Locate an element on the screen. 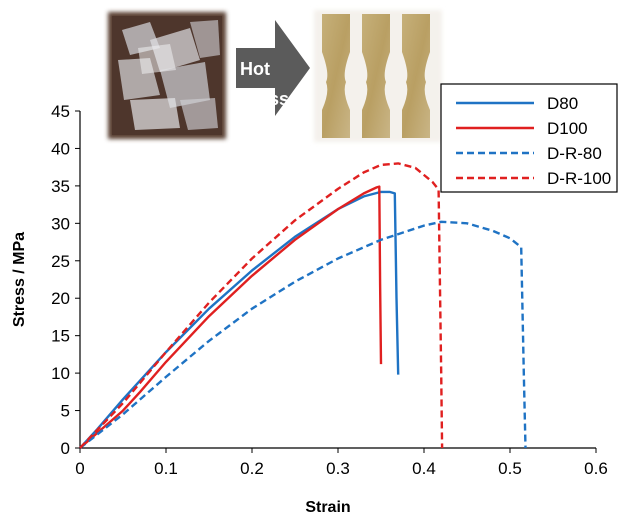  y-tick-label: 45 is located at coordinates (60, 111).